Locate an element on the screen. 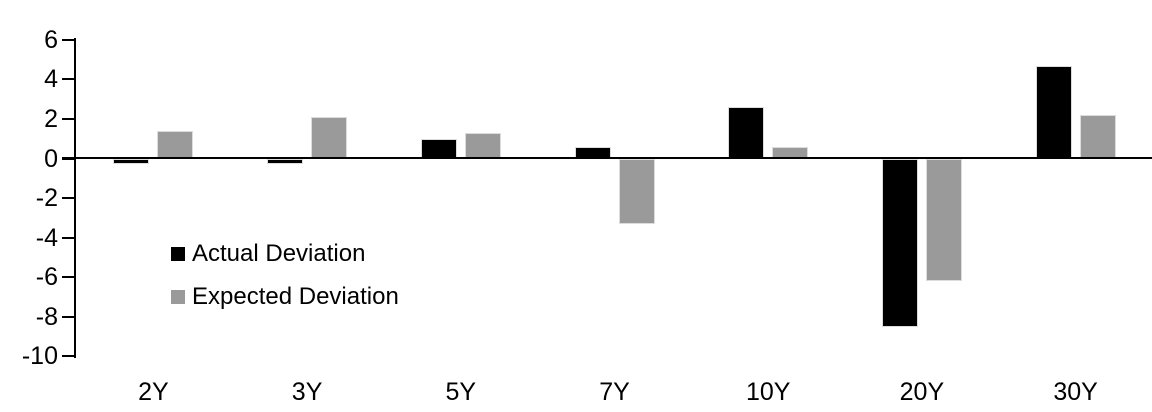 This screenshot has width=1152, height=412. bar-actual-30Y is located at coordinates (1053, 112).